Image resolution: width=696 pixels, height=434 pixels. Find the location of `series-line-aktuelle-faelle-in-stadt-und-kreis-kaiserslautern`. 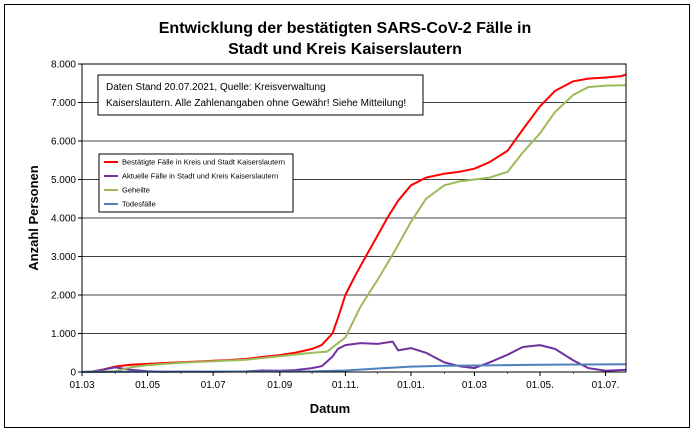

series-line-aktuelle-faelle-in-stadt-und-kreis-kaiserslautern is located at coordinates (354, 356).